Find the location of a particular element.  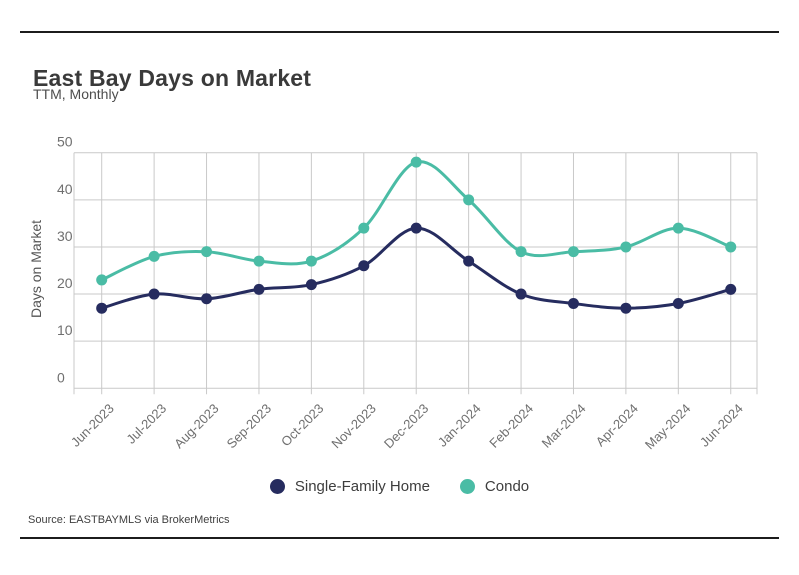

svg-text: May-2024 is located at coordinates (667, 426).